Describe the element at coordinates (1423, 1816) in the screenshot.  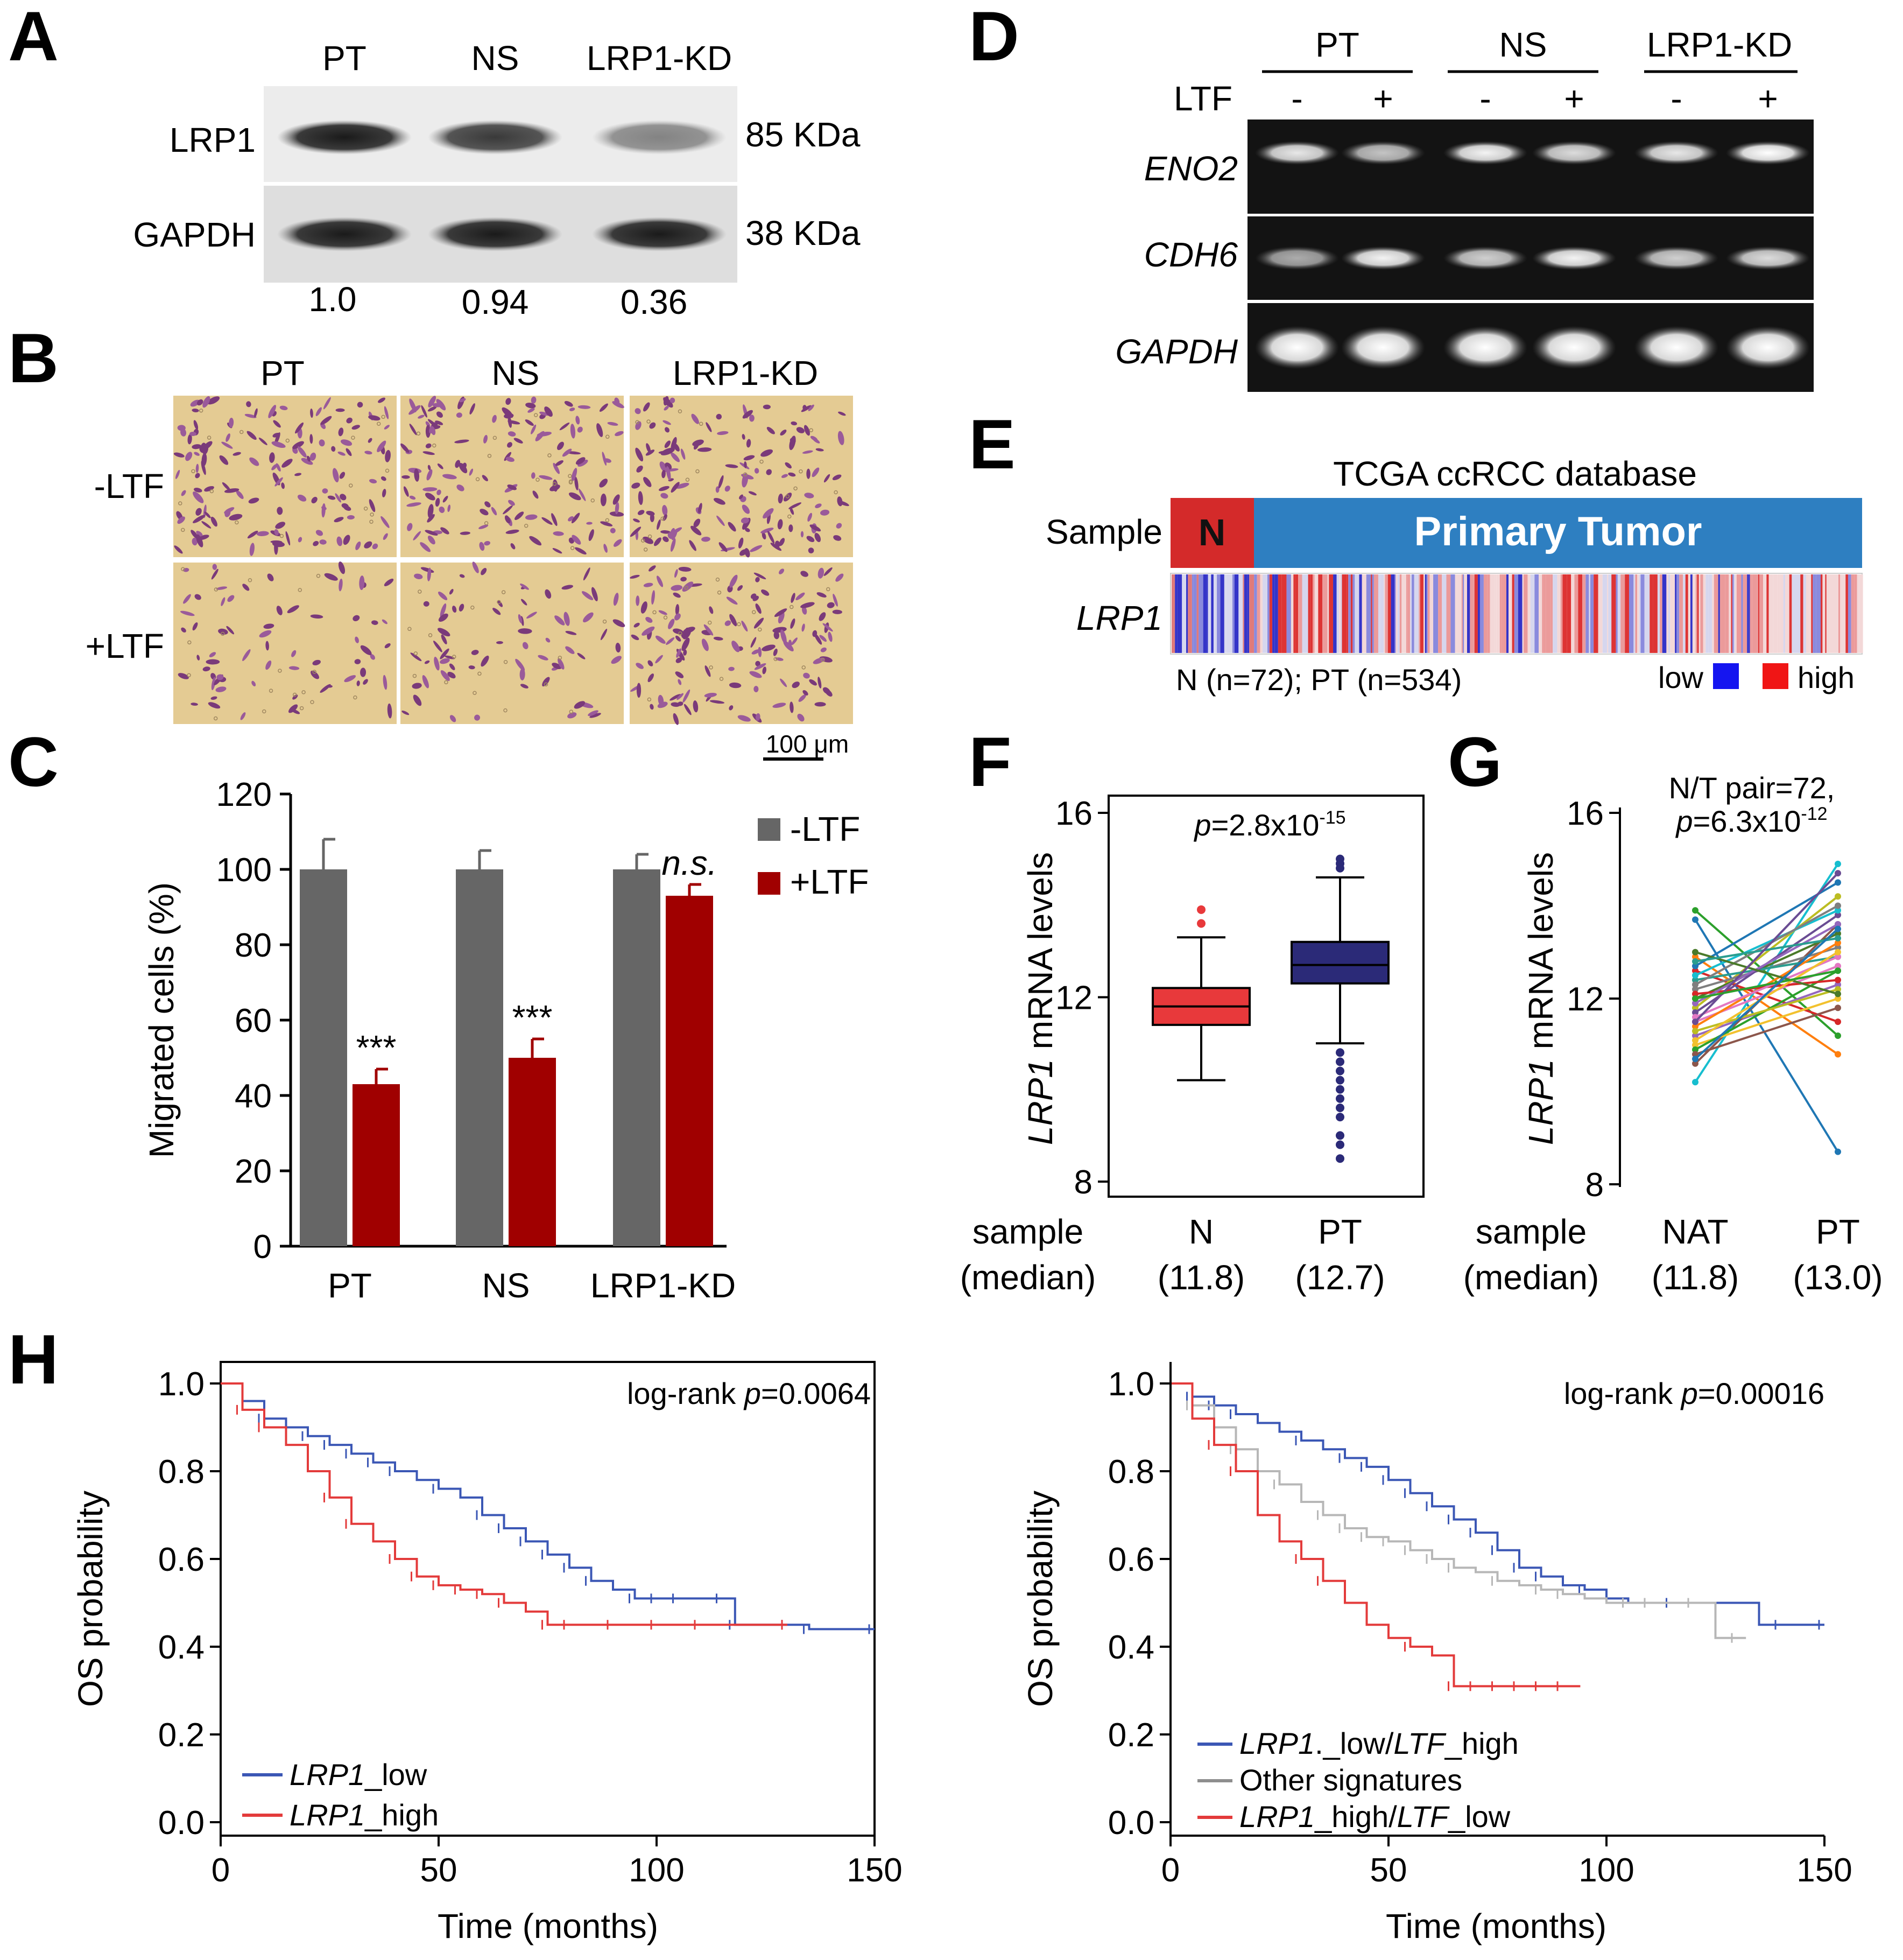
I see `h2-legend-3-gene2: LTF` at that location.